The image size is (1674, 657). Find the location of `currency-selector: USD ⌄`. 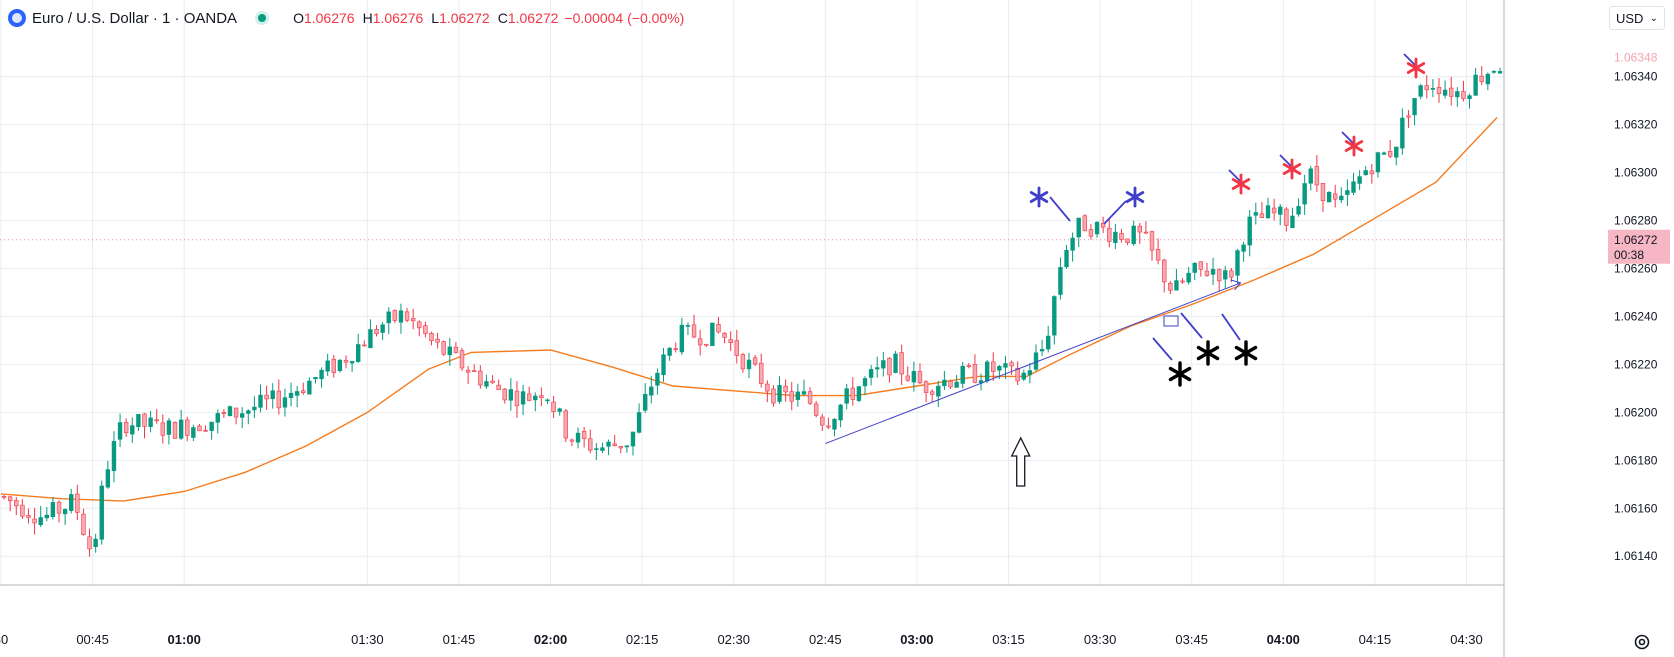

currency-selector: USD ⌄ is located at coordinates (1637, 18).